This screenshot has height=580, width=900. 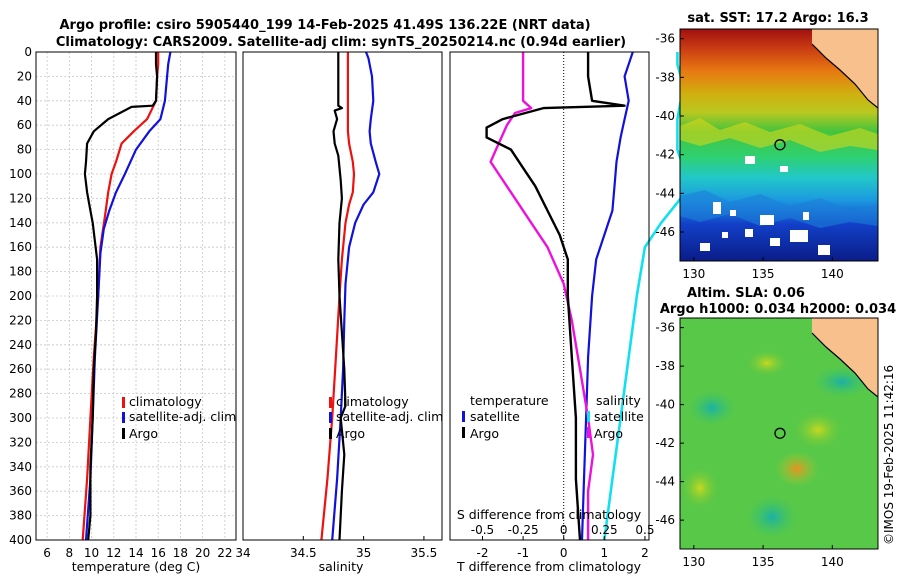 I want to click on sst-x-tick-labels: 130 135 140, so click(x=763, y=269).